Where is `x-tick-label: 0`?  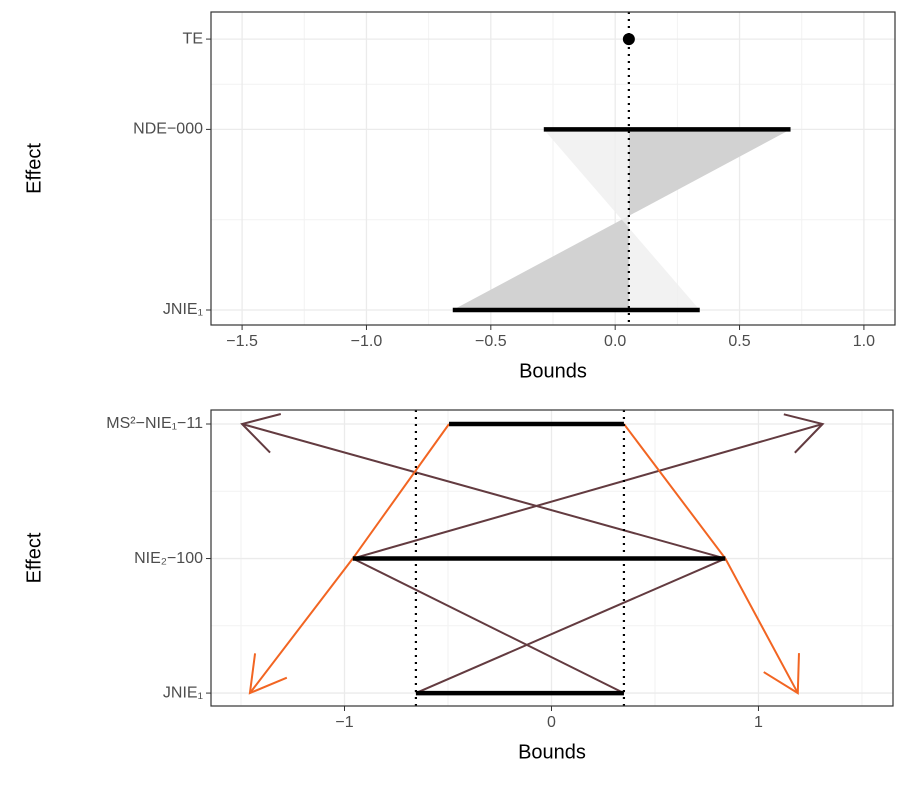 x-tick-label: 0 is located at coordinates (551, 722).